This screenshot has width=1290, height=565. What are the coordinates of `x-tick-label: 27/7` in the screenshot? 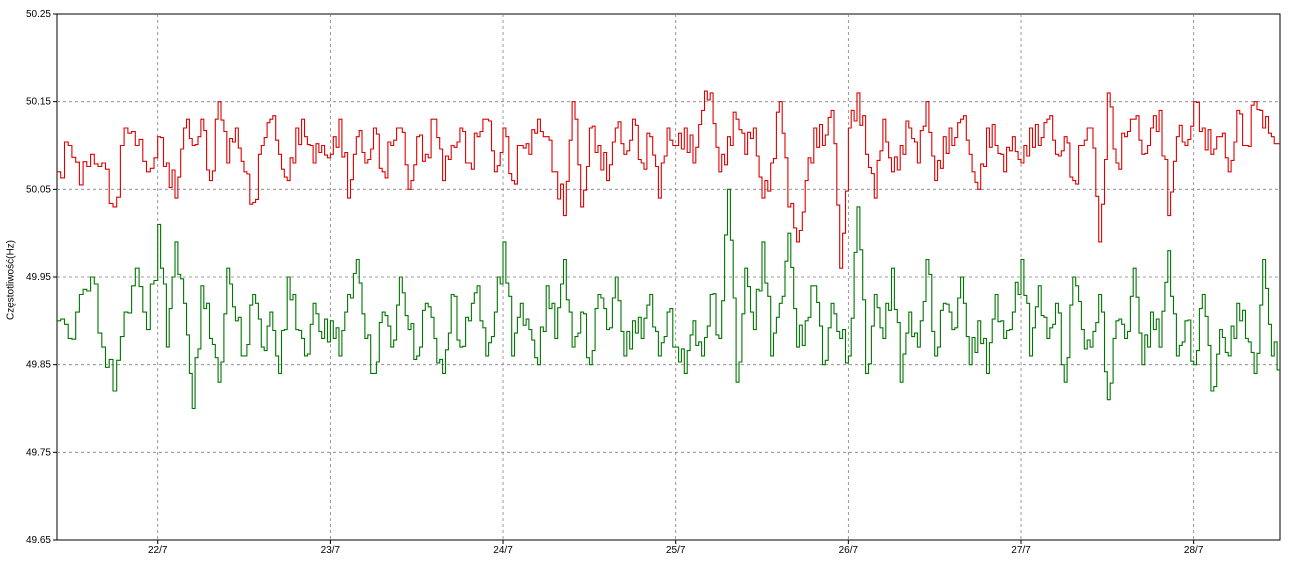 It's located at (1021, 550).